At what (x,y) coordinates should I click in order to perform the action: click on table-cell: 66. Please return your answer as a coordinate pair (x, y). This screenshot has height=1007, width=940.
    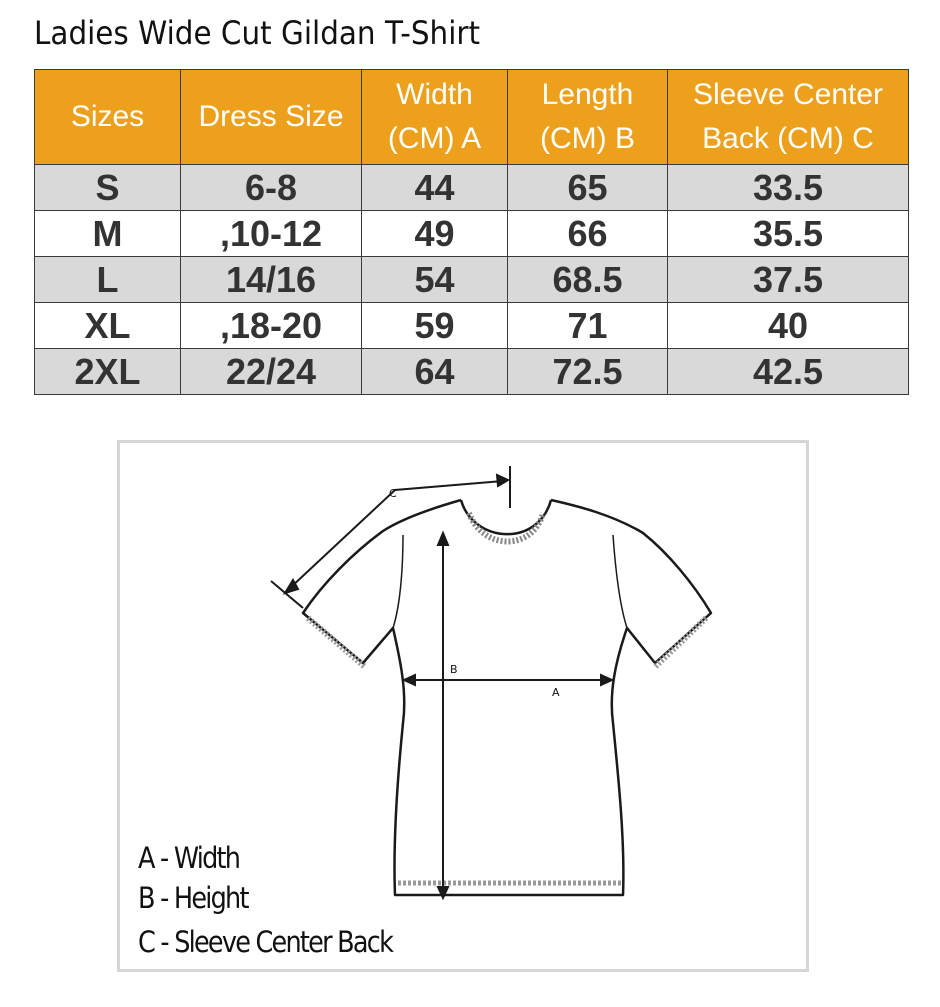
    Looking at the image, I should click on (587, 233).